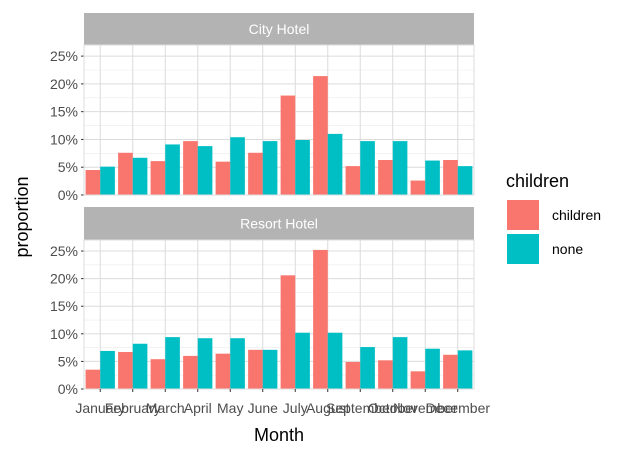 The width and height of the screenshot is (637, 454). I want to click on y-axis-title: proportion, so click(22, 216).